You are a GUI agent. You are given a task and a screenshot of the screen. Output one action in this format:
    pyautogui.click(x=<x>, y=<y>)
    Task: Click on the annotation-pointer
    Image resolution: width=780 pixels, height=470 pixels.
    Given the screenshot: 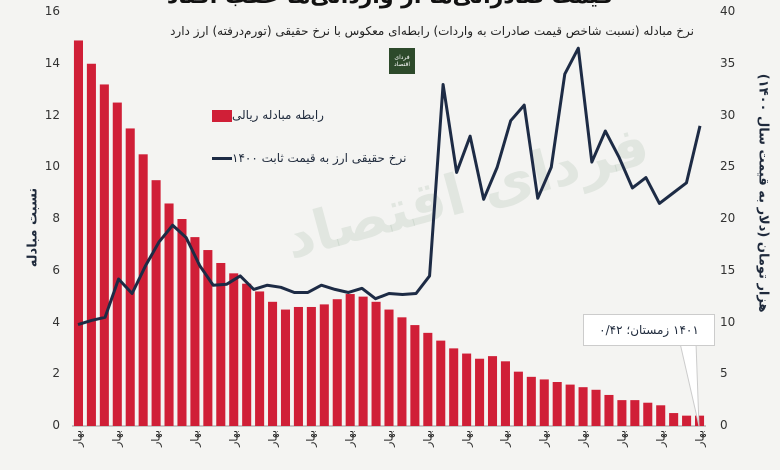 What is the action you would take?
    pyautogui.click(x=689, y=384)
    